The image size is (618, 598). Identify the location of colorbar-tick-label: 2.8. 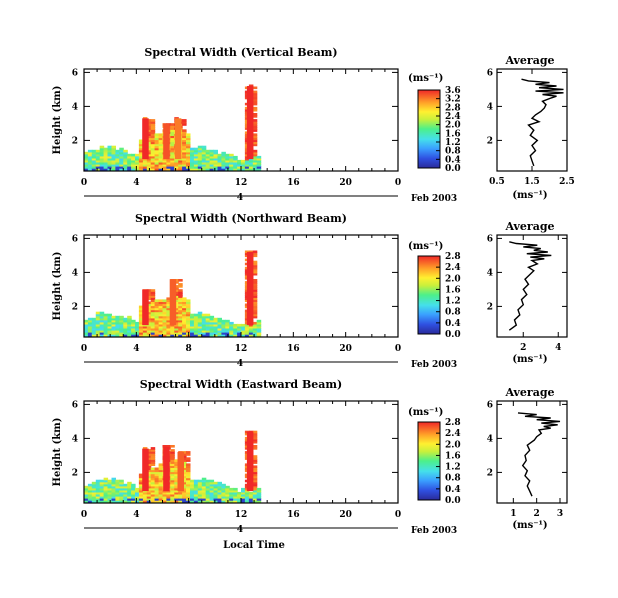
(453, 423).